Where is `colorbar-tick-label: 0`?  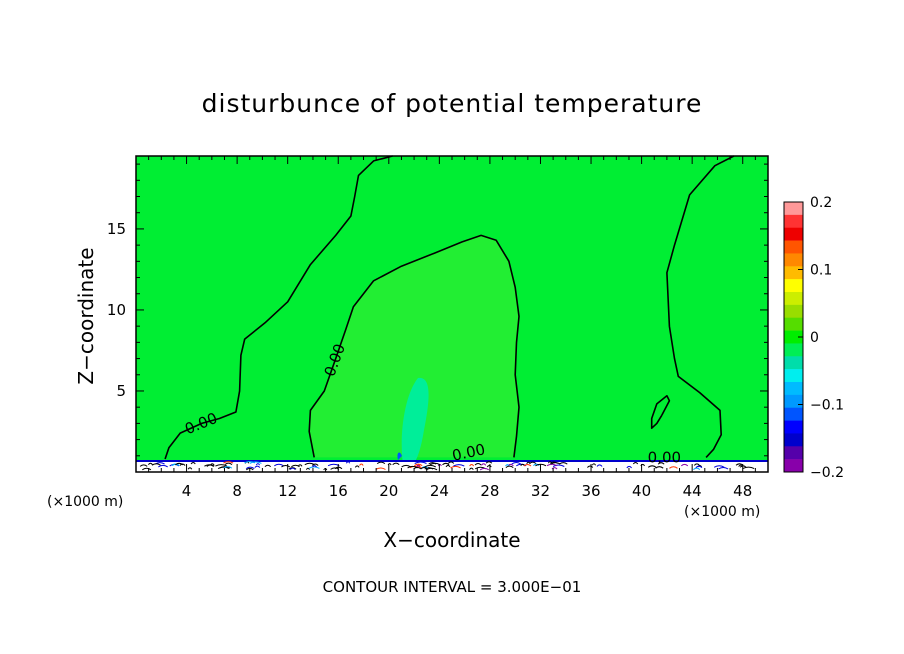
colorbar-tick-label: 0 is located at coordinates (814, 338).